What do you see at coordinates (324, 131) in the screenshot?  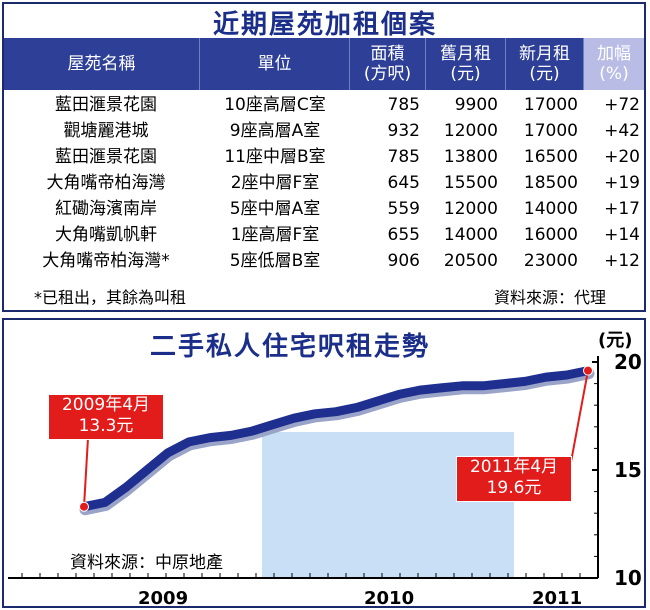 I see `table-row: 觀塘麗港城 9座高層A室 932 12000 17000 +42` at bounding box center [324, 131].